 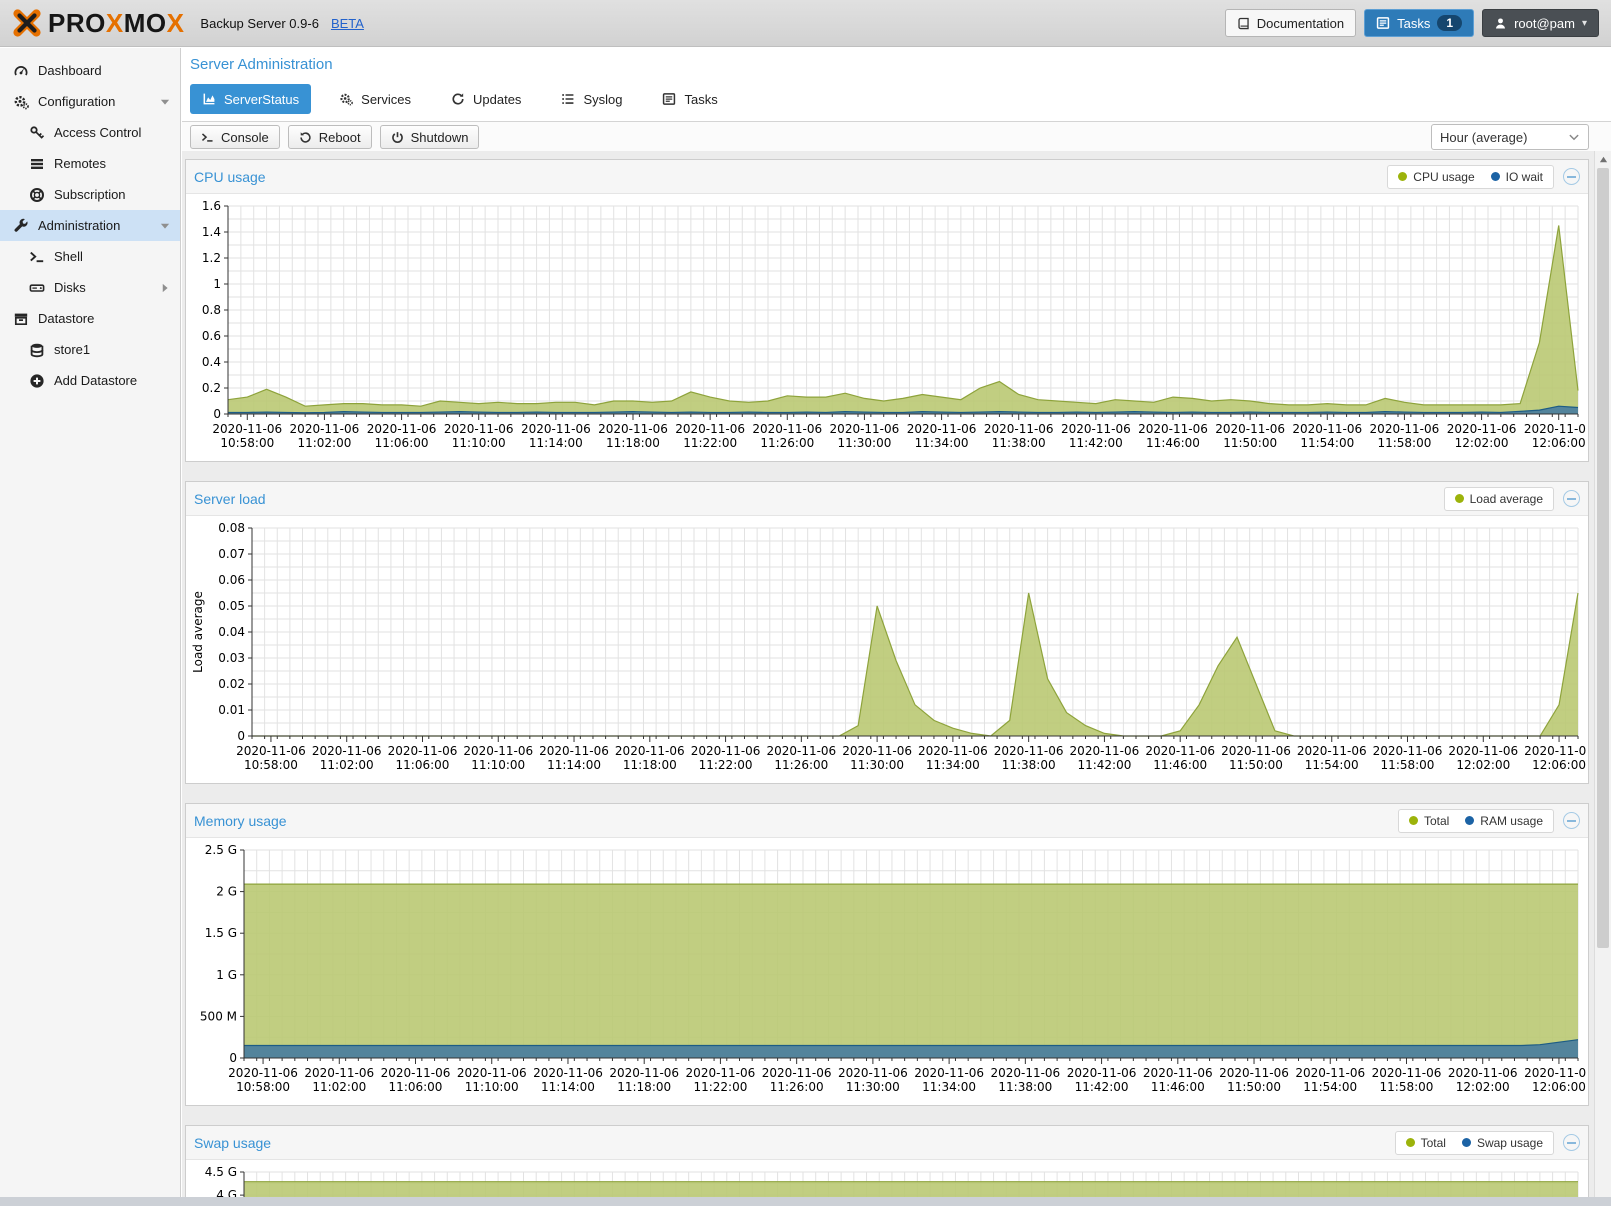 What do you see at coordinates (211, 232) in the screenshot?
I see `svg-text: 1.4` at bounding box center [211, 232].